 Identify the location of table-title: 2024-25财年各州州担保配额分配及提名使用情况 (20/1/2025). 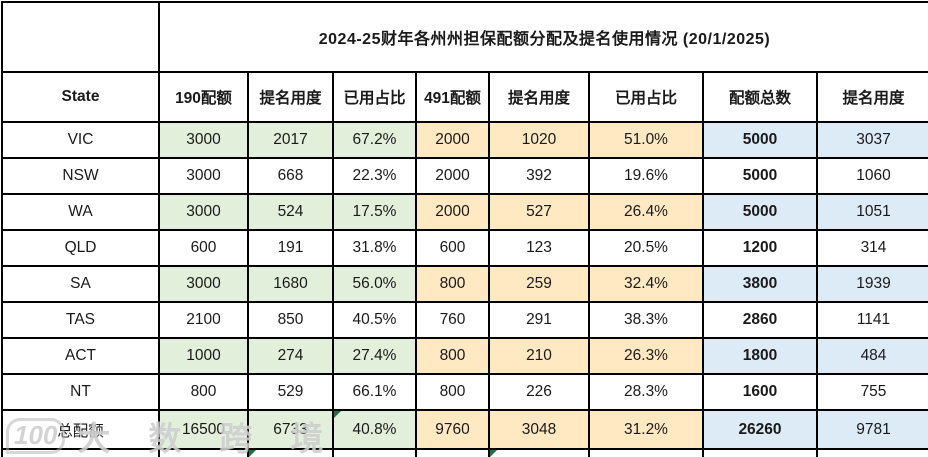
(542, 37).